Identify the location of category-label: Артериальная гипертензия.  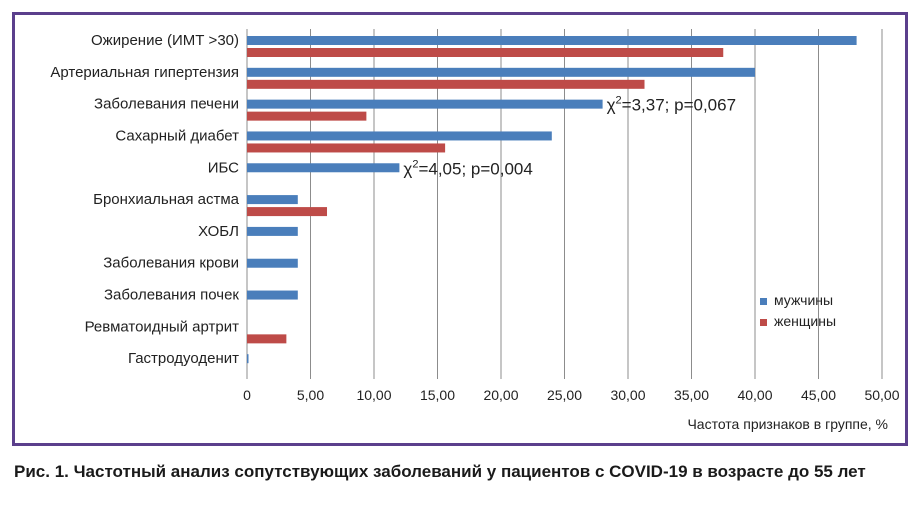
(144, 72).